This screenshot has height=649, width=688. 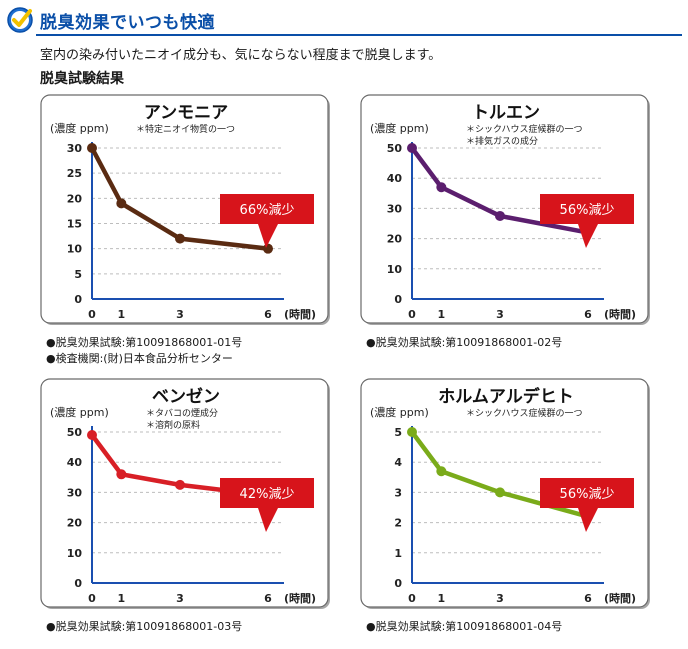 What do you see at coordinates (398, 553) in the screenshot?
I see `y-tick-label: 1` at bounding box center [398, 553].